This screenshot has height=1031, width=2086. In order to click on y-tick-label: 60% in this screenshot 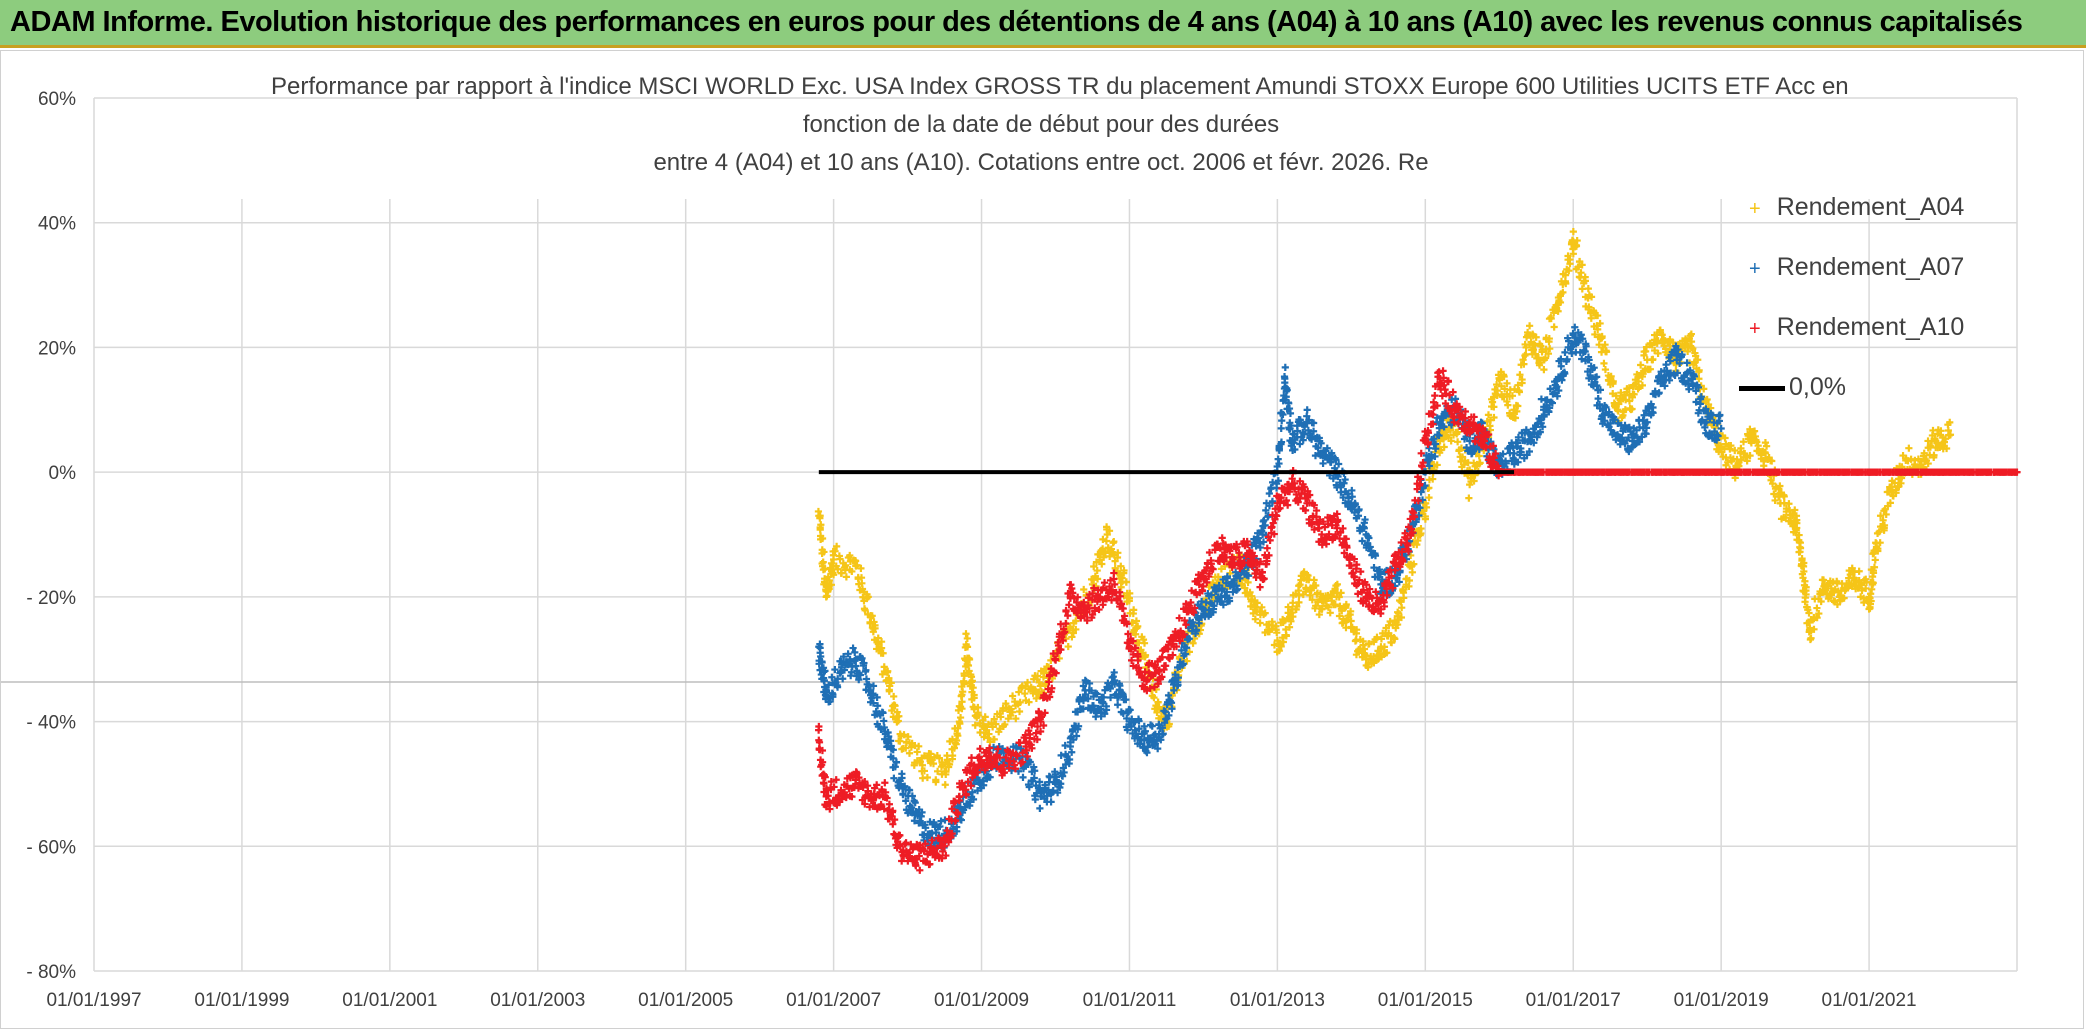, I will do `click(57, 99)`.